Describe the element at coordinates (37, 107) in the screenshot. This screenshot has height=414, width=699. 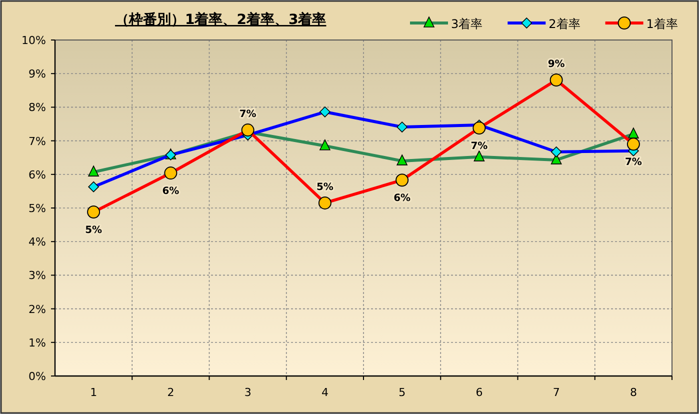
I see `y-tick-label: 8%` at that location.